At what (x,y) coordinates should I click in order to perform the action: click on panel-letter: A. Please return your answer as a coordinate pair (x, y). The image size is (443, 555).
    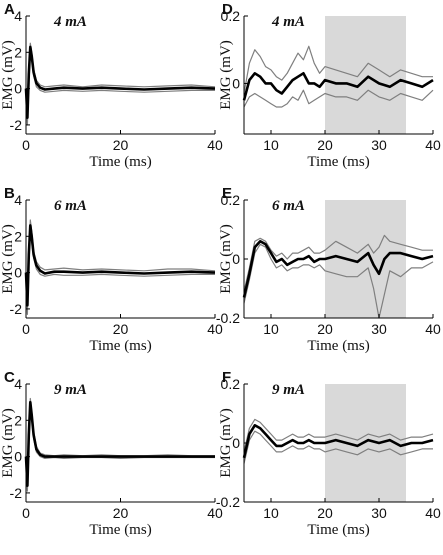
    Looking at the image, I should click on (9, 9).